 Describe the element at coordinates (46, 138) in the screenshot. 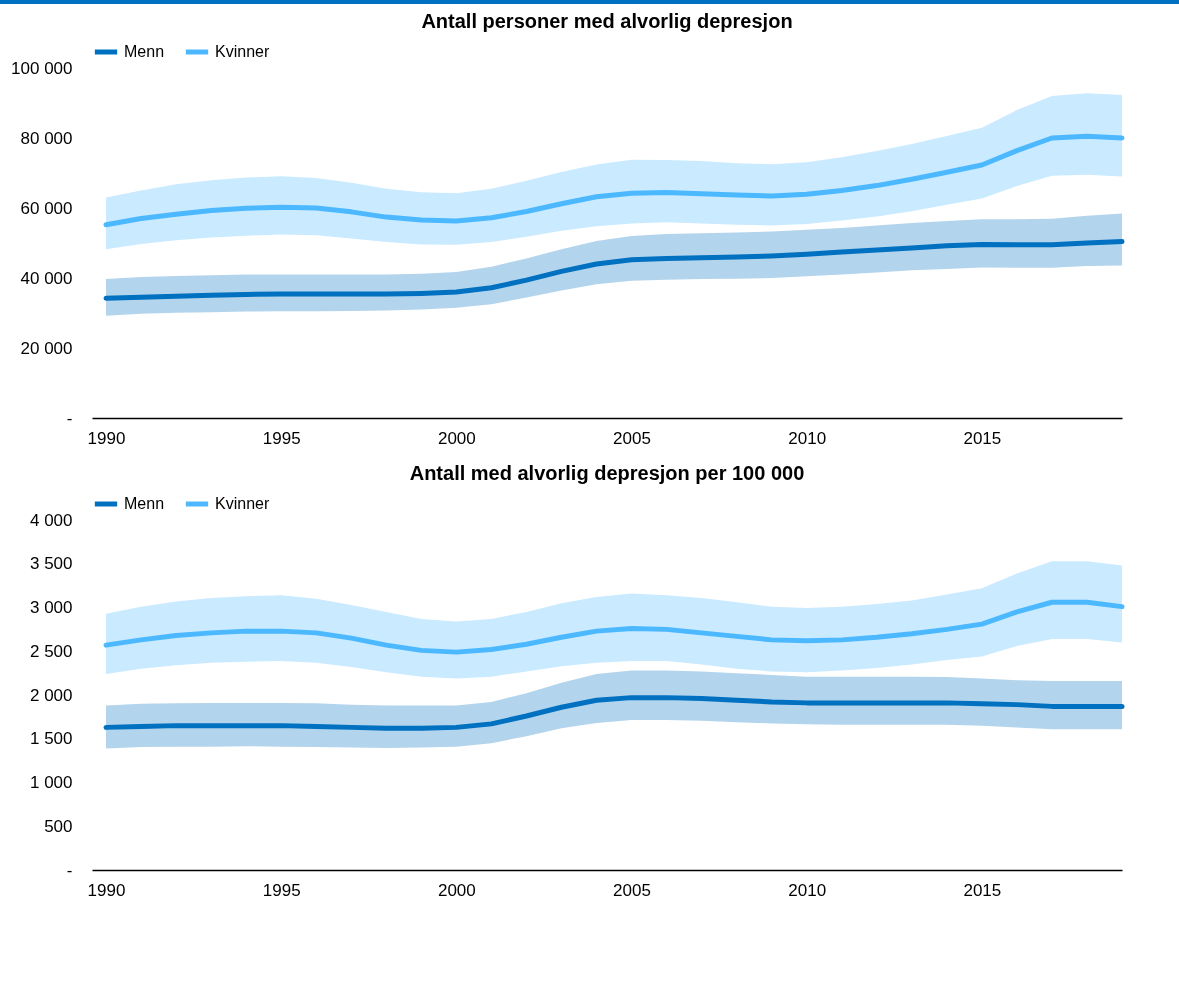

I see `y-tick-label: 80 000` at that location.